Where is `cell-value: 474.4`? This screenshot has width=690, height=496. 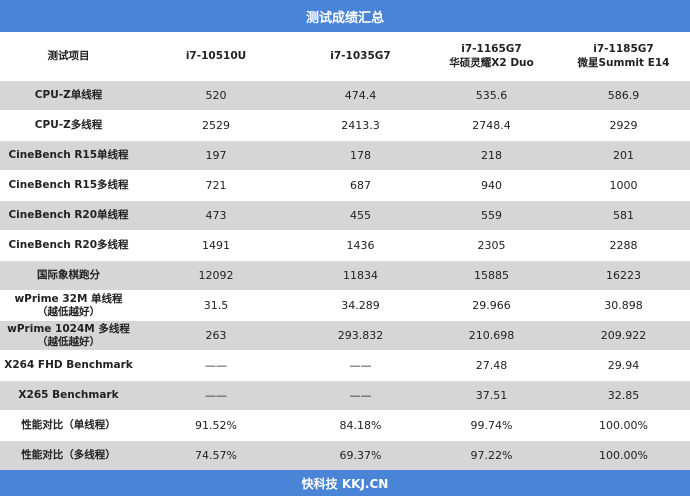
cell-value: 474.4 is located at coordinates (360, 95).